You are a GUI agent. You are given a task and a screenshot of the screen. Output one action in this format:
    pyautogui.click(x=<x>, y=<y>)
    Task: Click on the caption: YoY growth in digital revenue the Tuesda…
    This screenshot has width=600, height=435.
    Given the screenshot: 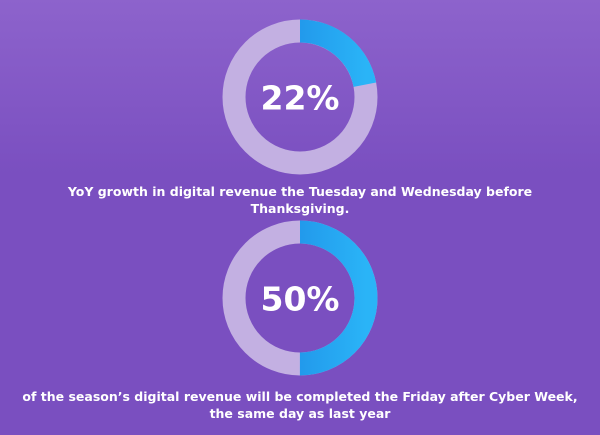 What is the action you would take?
    pyautogui.click(x=300, y=200)
    